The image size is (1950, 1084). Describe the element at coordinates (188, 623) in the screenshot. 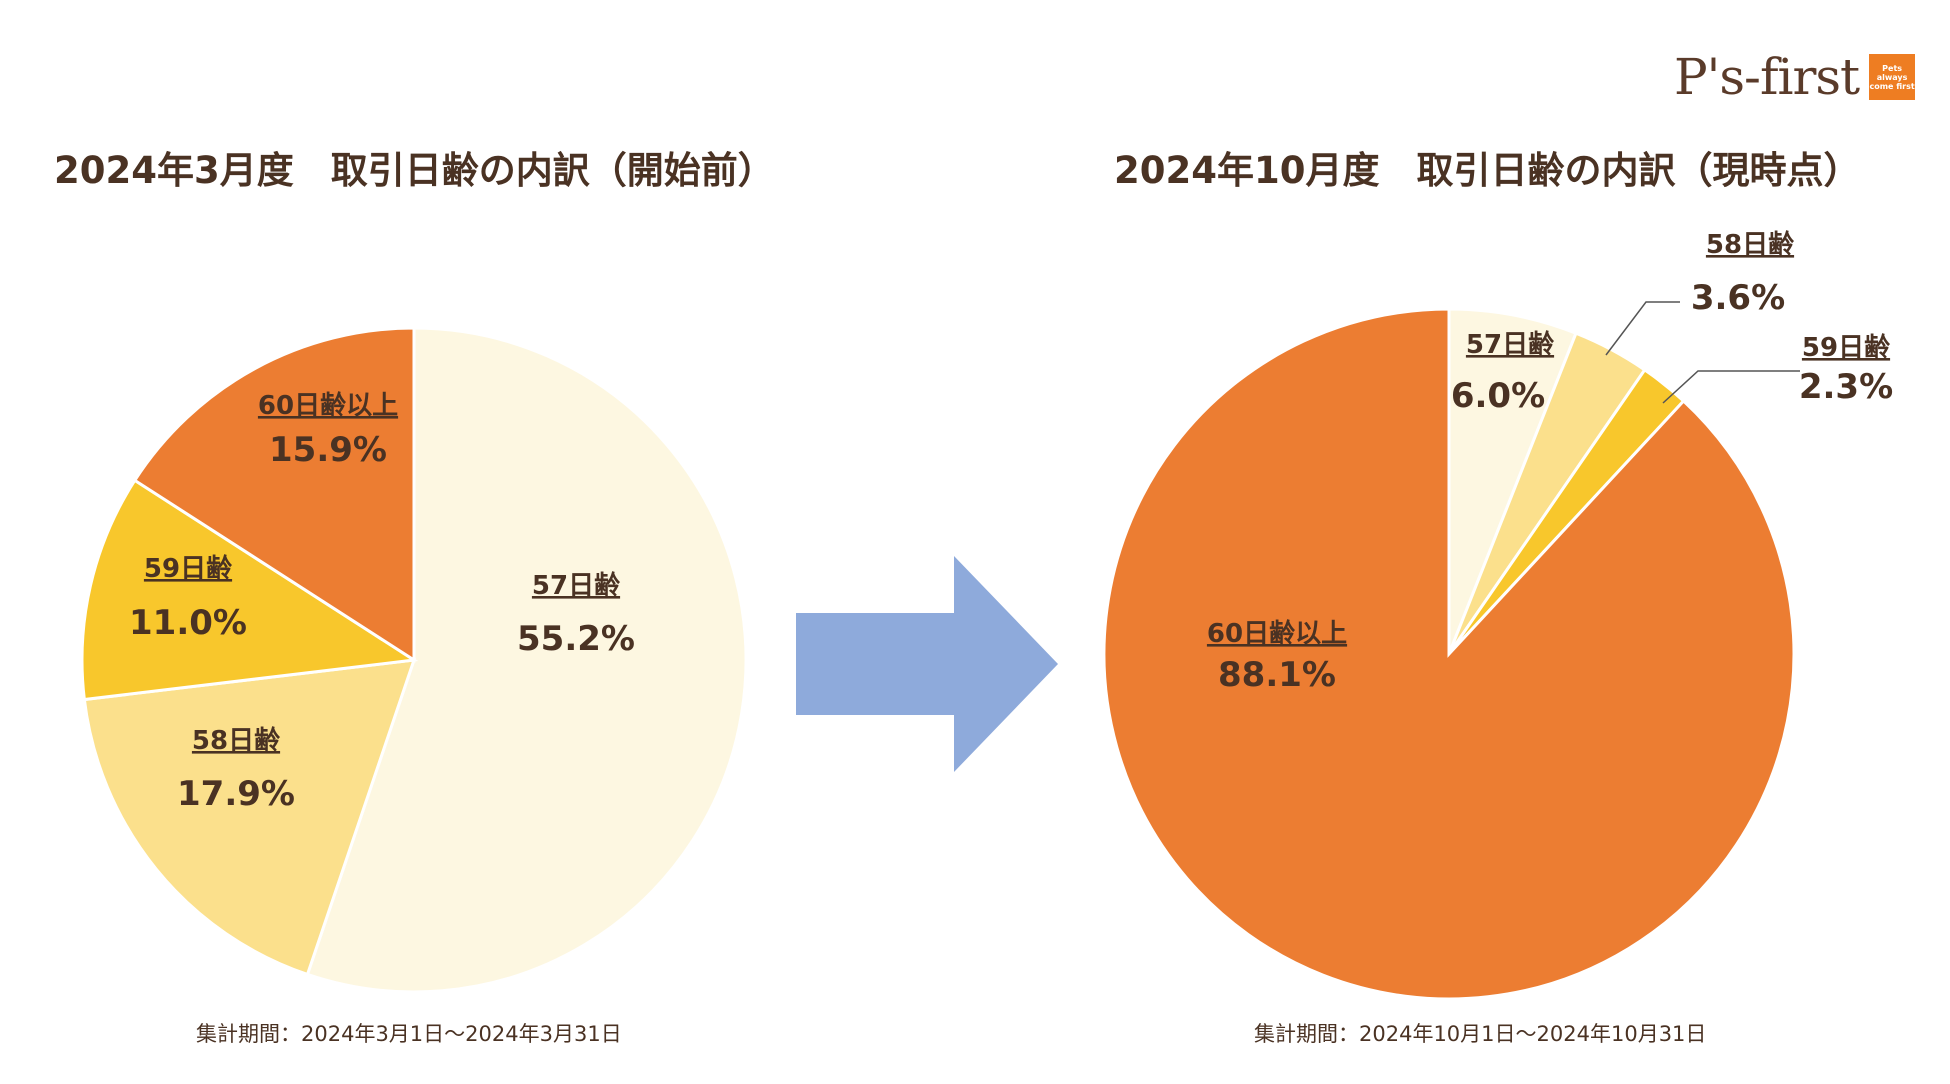

I see `slice-percent: 11.0%` at that location.